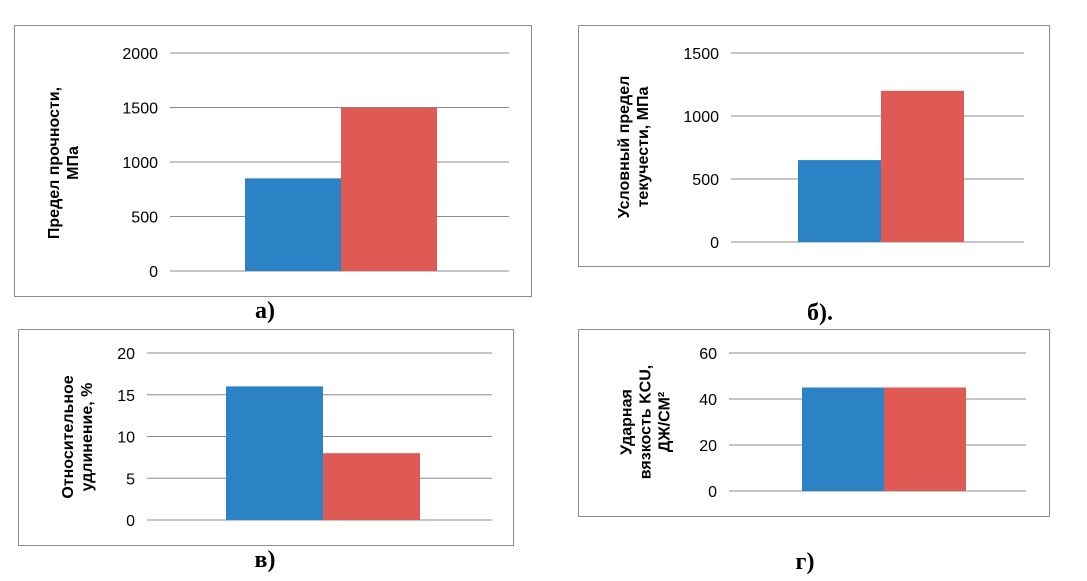 This screenshot has width=1087, height=581. Describe the element at coordinates (701, 117) in the screenshot. I see `chart-b-ytick-2: 1000` at that location.